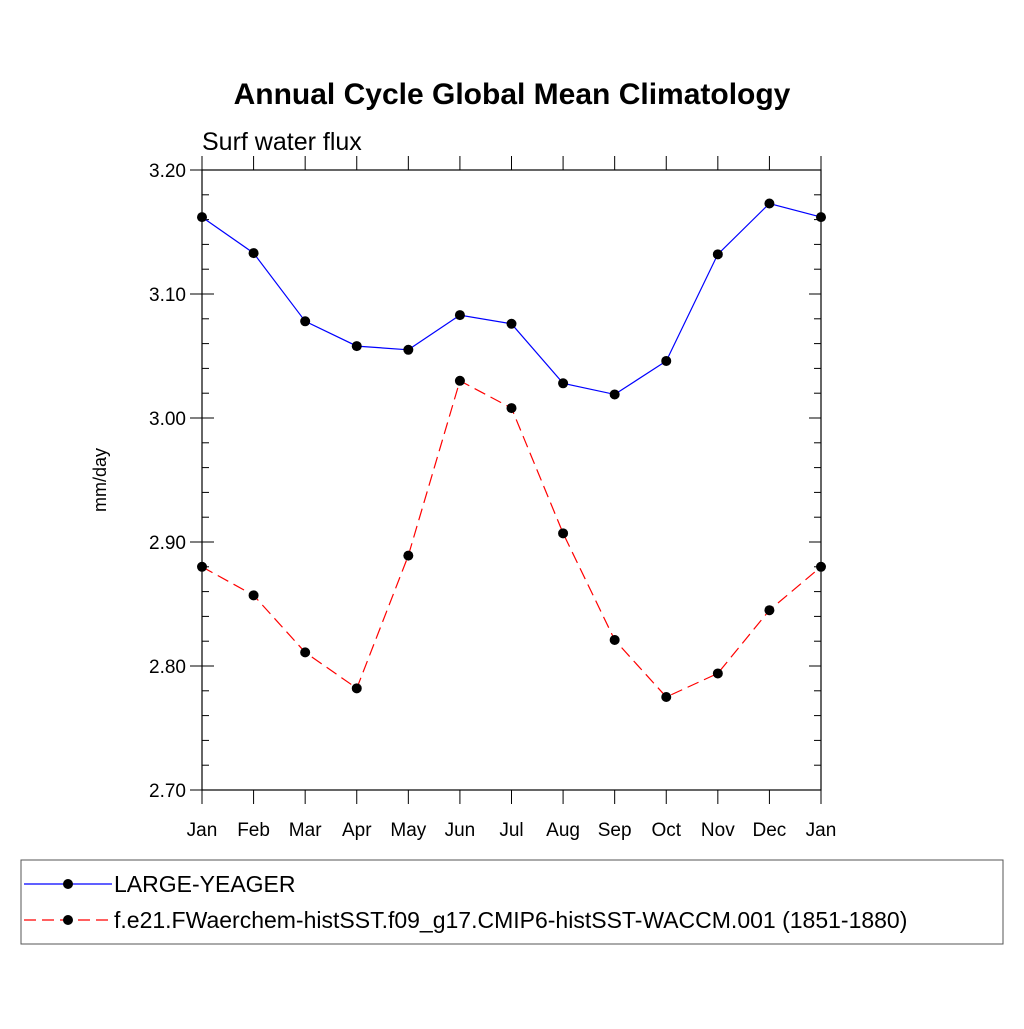  Describe the element at coordinates (615, 830) in the screenshot. I see `x-tick-label: Sep` at that location.